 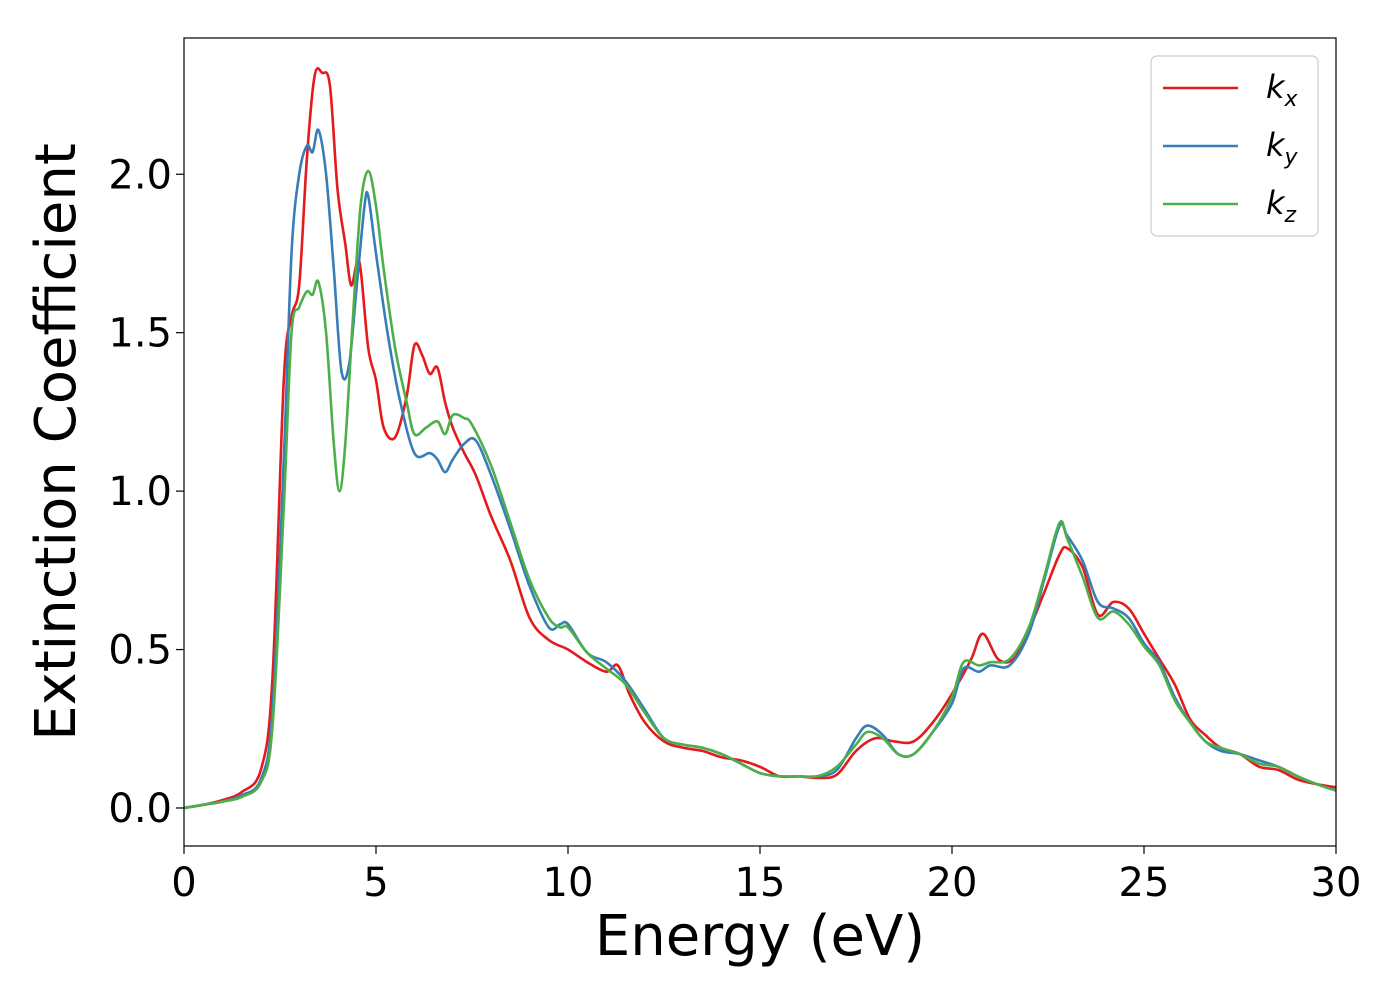 What do you see at coordinates (1144, 883) in the screenshot?
I see `x-tick-label: 25` at bounding box center [1144, 883].